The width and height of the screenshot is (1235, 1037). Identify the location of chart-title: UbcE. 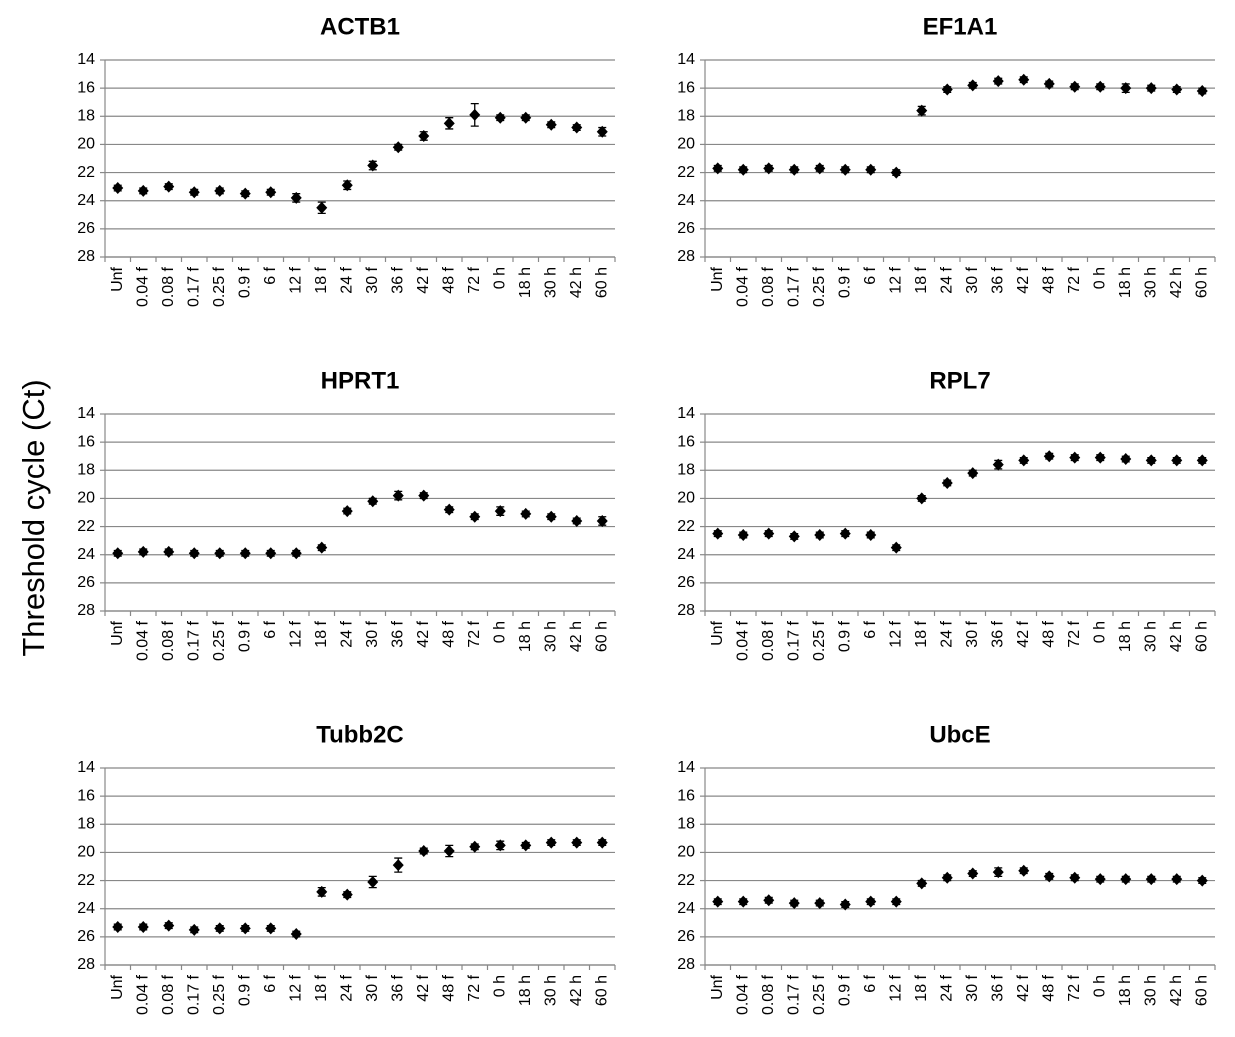
(959, 734).